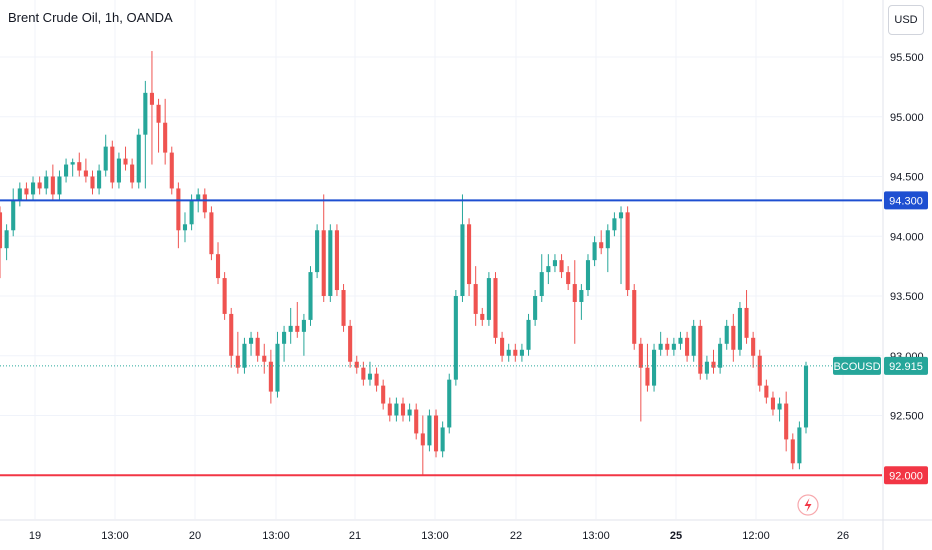  What do you see at coordinates (439, 536) in the screenshot?
I see `time-axis: 19 13:00 20 13:00 21 13:00 22 13:00 25 12:00 26` at bounding box center [439, 536].